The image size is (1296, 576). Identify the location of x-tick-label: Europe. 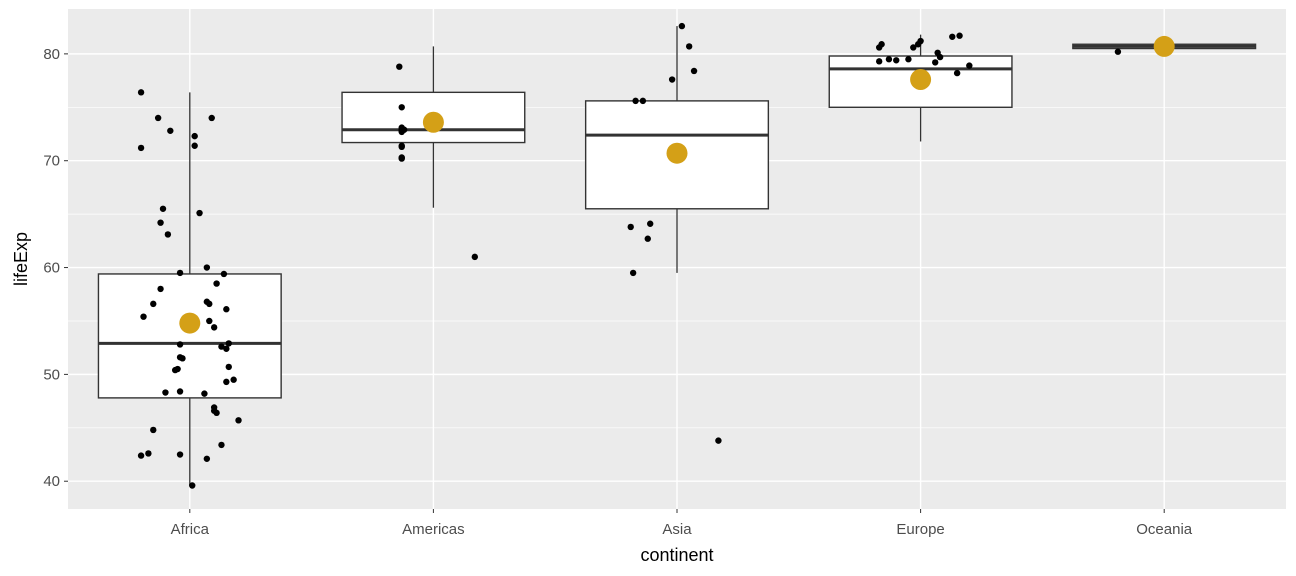
(920, 529).